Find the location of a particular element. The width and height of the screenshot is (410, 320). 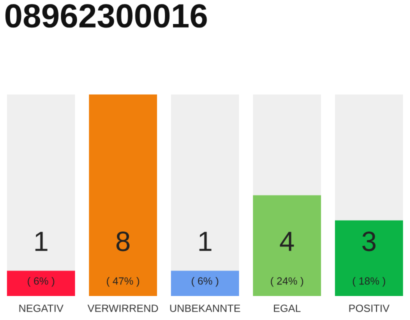

chart-title: 08962300016 is located at coordinates (106, 16).